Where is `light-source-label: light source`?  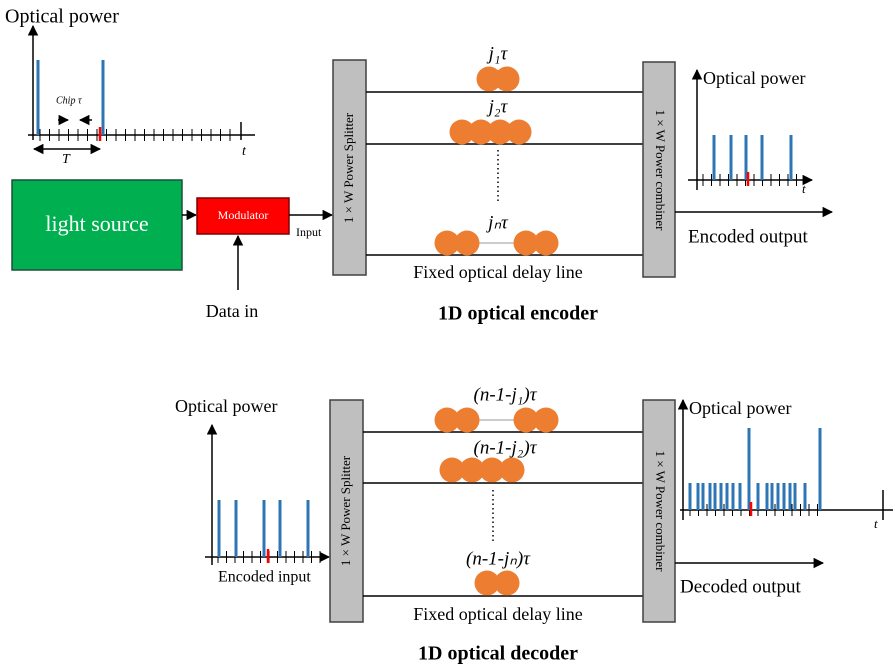
light-source-label: light source is located at coordinates (96, 223).